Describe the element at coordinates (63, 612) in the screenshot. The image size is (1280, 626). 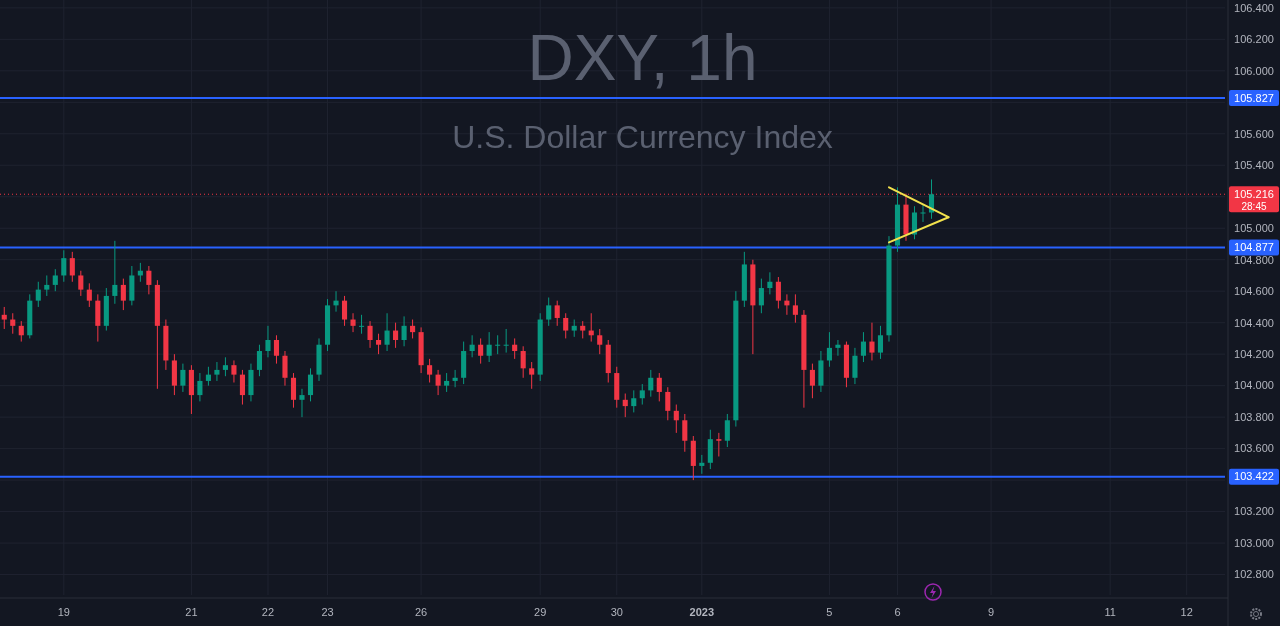
I see `x-tick-label: 19` at that location.